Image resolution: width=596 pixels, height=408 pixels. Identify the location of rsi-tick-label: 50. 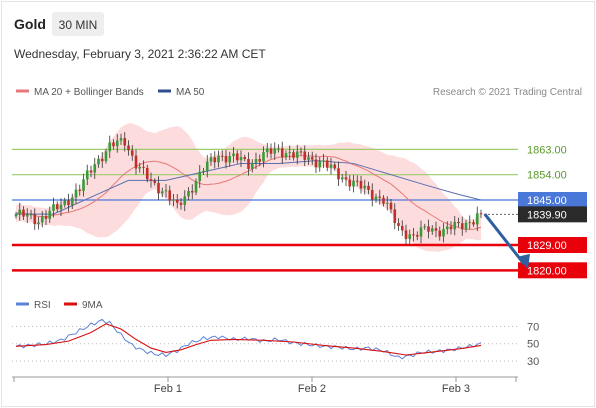
(533, 345).